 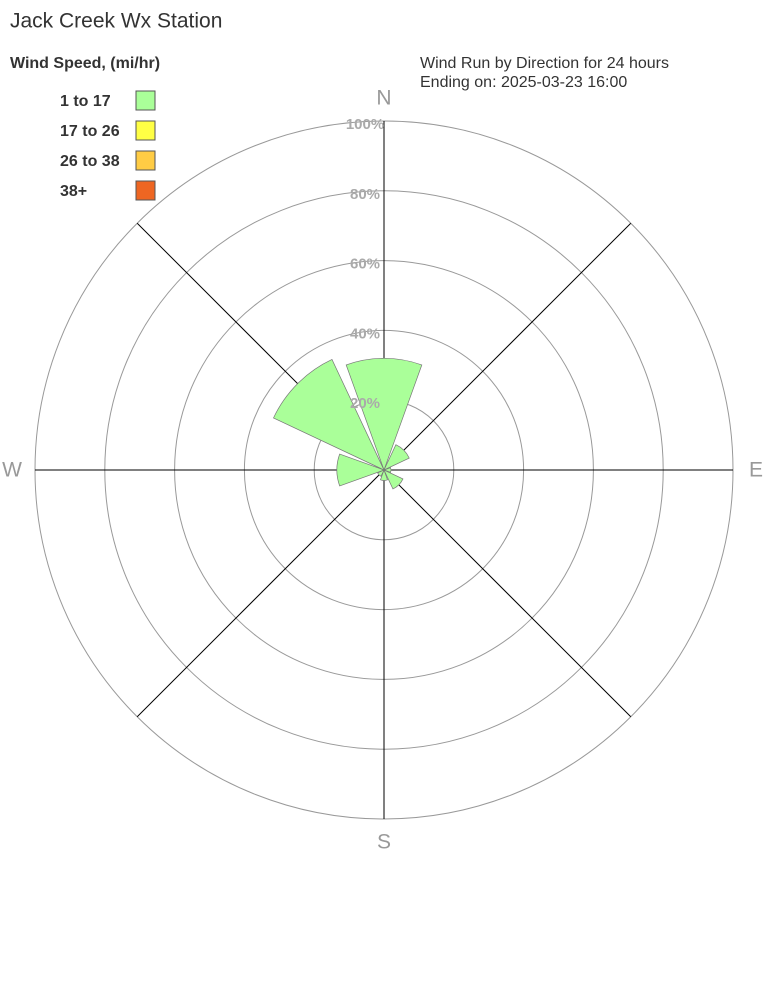 What do you see at coordinates (365, 403) in the screenshot?
I see `radial-tick-label: 20%` at bounding box center [365, 403].